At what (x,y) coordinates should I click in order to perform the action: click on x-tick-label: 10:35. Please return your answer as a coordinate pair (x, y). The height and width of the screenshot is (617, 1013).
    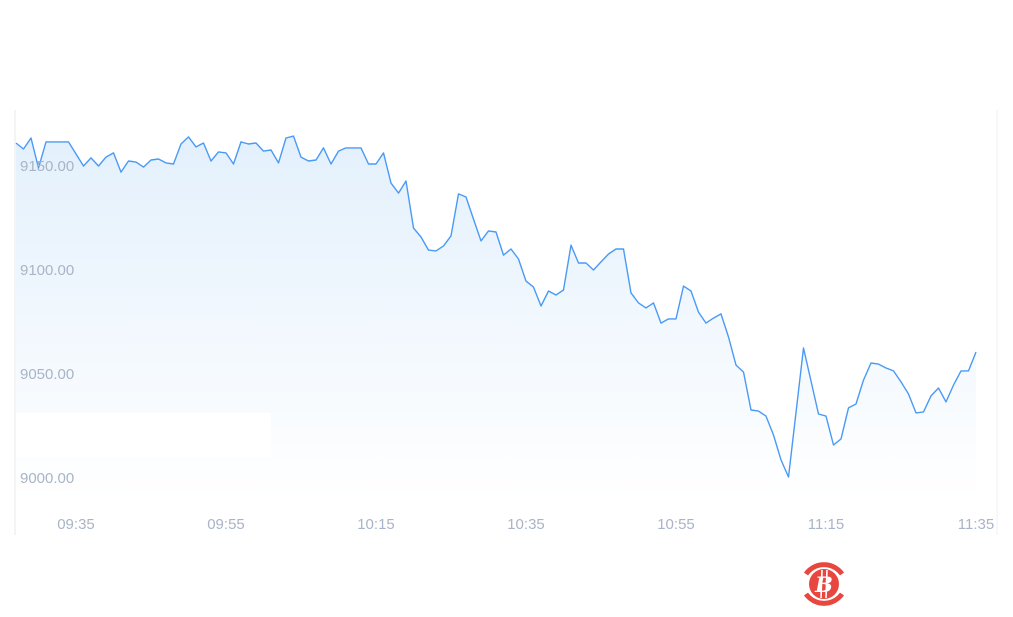
    Looking at the image, I should click on (526, 524).